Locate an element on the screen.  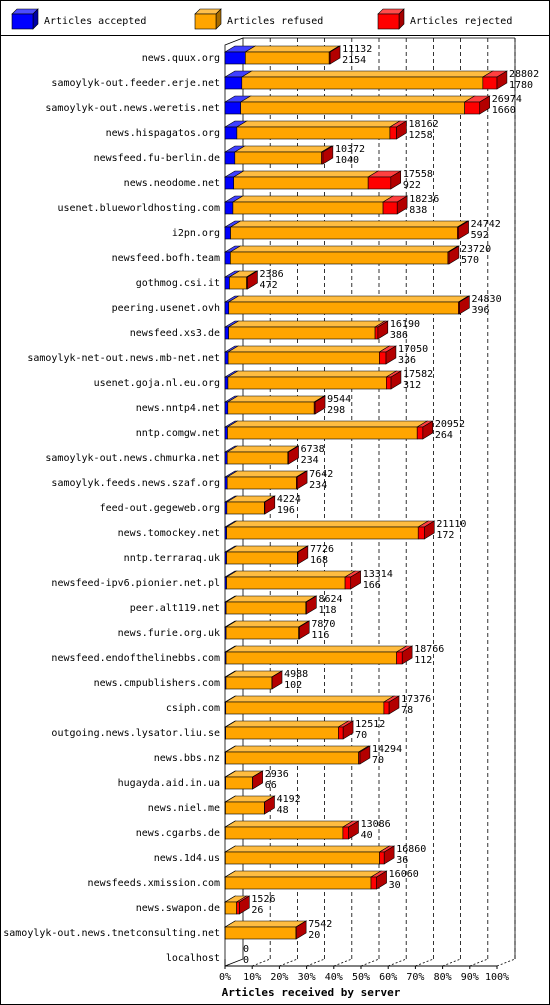
server-label: news.furie.org.uk is located at coordinates (169, 633).